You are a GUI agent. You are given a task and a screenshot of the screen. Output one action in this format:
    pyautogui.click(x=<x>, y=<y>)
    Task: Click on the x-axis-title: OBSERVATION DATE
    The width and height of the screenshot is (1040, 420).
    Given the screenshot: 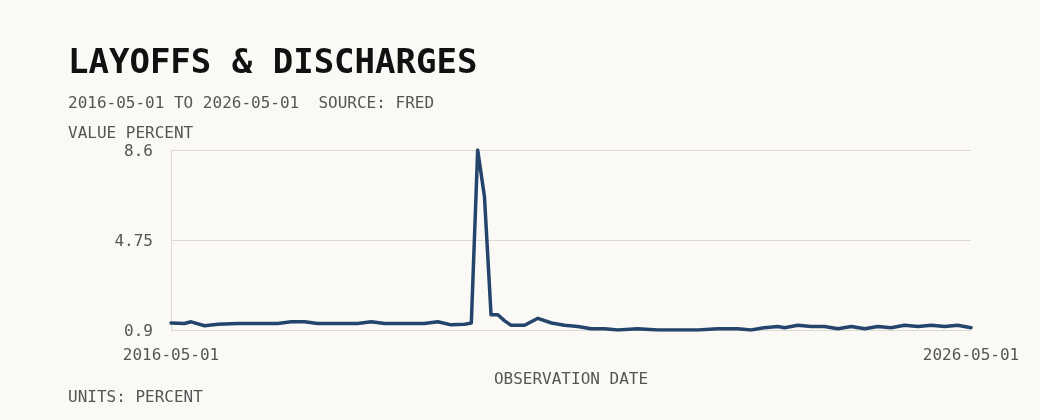 What is the action you would take?
    pyautogui.click(x=571, y=378)
    